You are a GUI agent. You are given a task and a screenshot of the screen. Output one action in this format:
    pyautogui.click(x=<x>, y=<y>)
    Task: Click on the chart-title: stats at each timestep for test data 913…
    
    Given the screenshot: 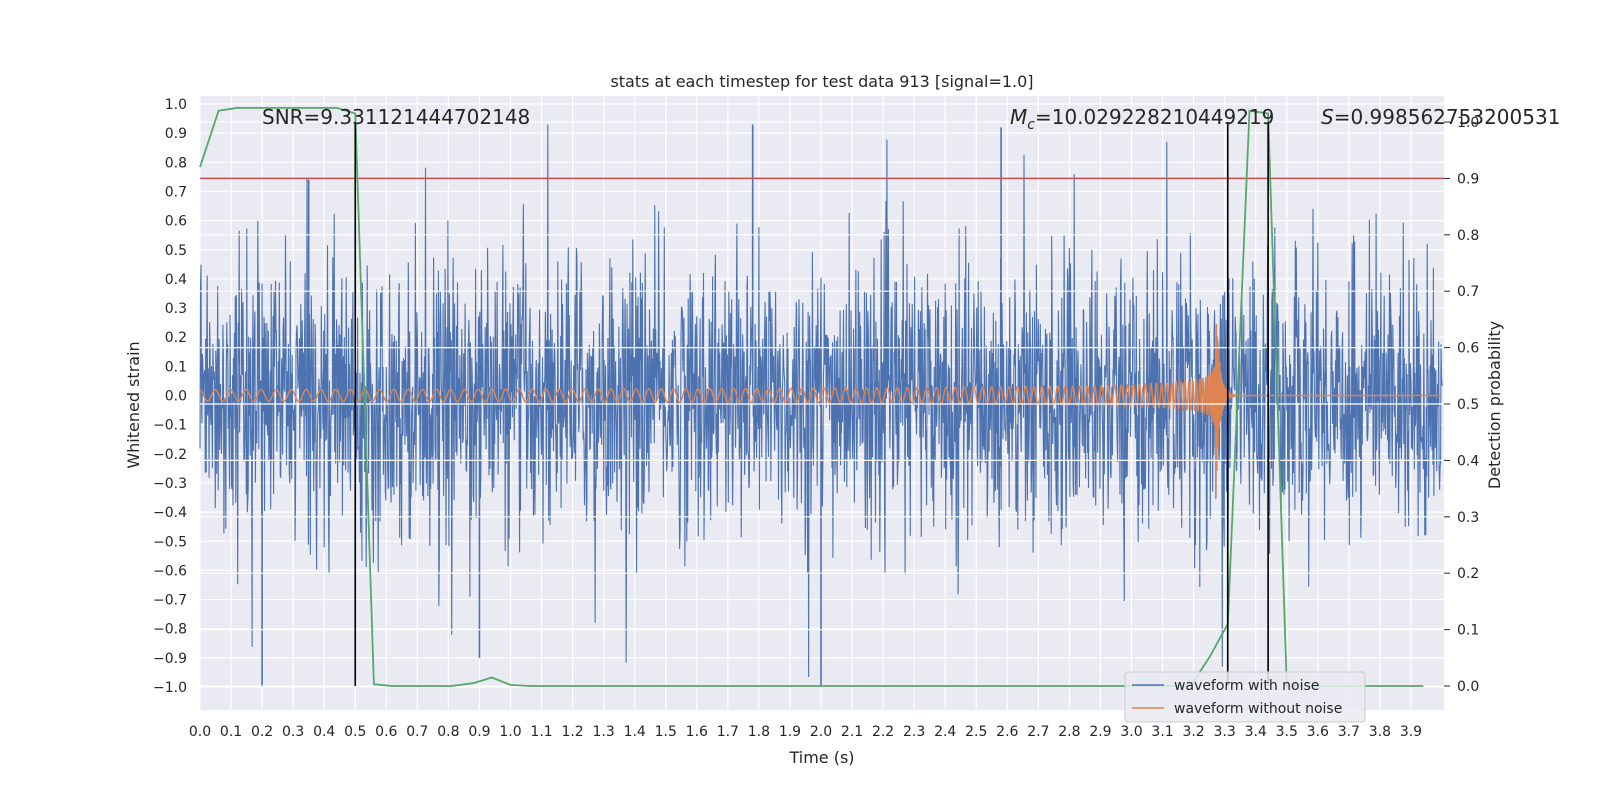 What is the action you would take?
    pyautogui.click(x=821, y=81)
    